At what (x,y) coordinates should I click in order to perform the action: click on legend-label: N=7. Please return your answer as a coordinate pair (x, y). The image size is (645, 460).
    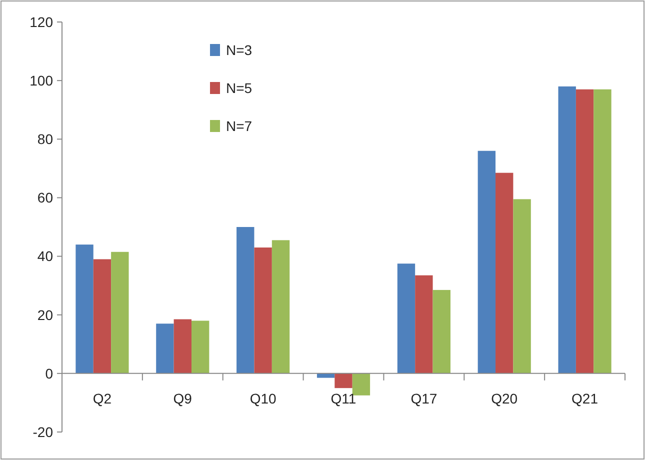
    Looking at the image, I should click on (239, 126).